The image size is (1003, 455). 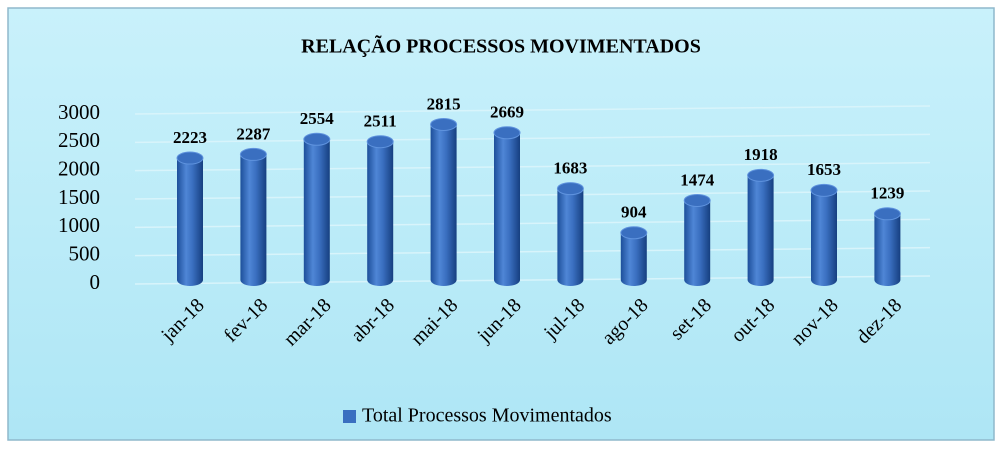 I want to click on value-label: 2554, so click(x=317, y=118).